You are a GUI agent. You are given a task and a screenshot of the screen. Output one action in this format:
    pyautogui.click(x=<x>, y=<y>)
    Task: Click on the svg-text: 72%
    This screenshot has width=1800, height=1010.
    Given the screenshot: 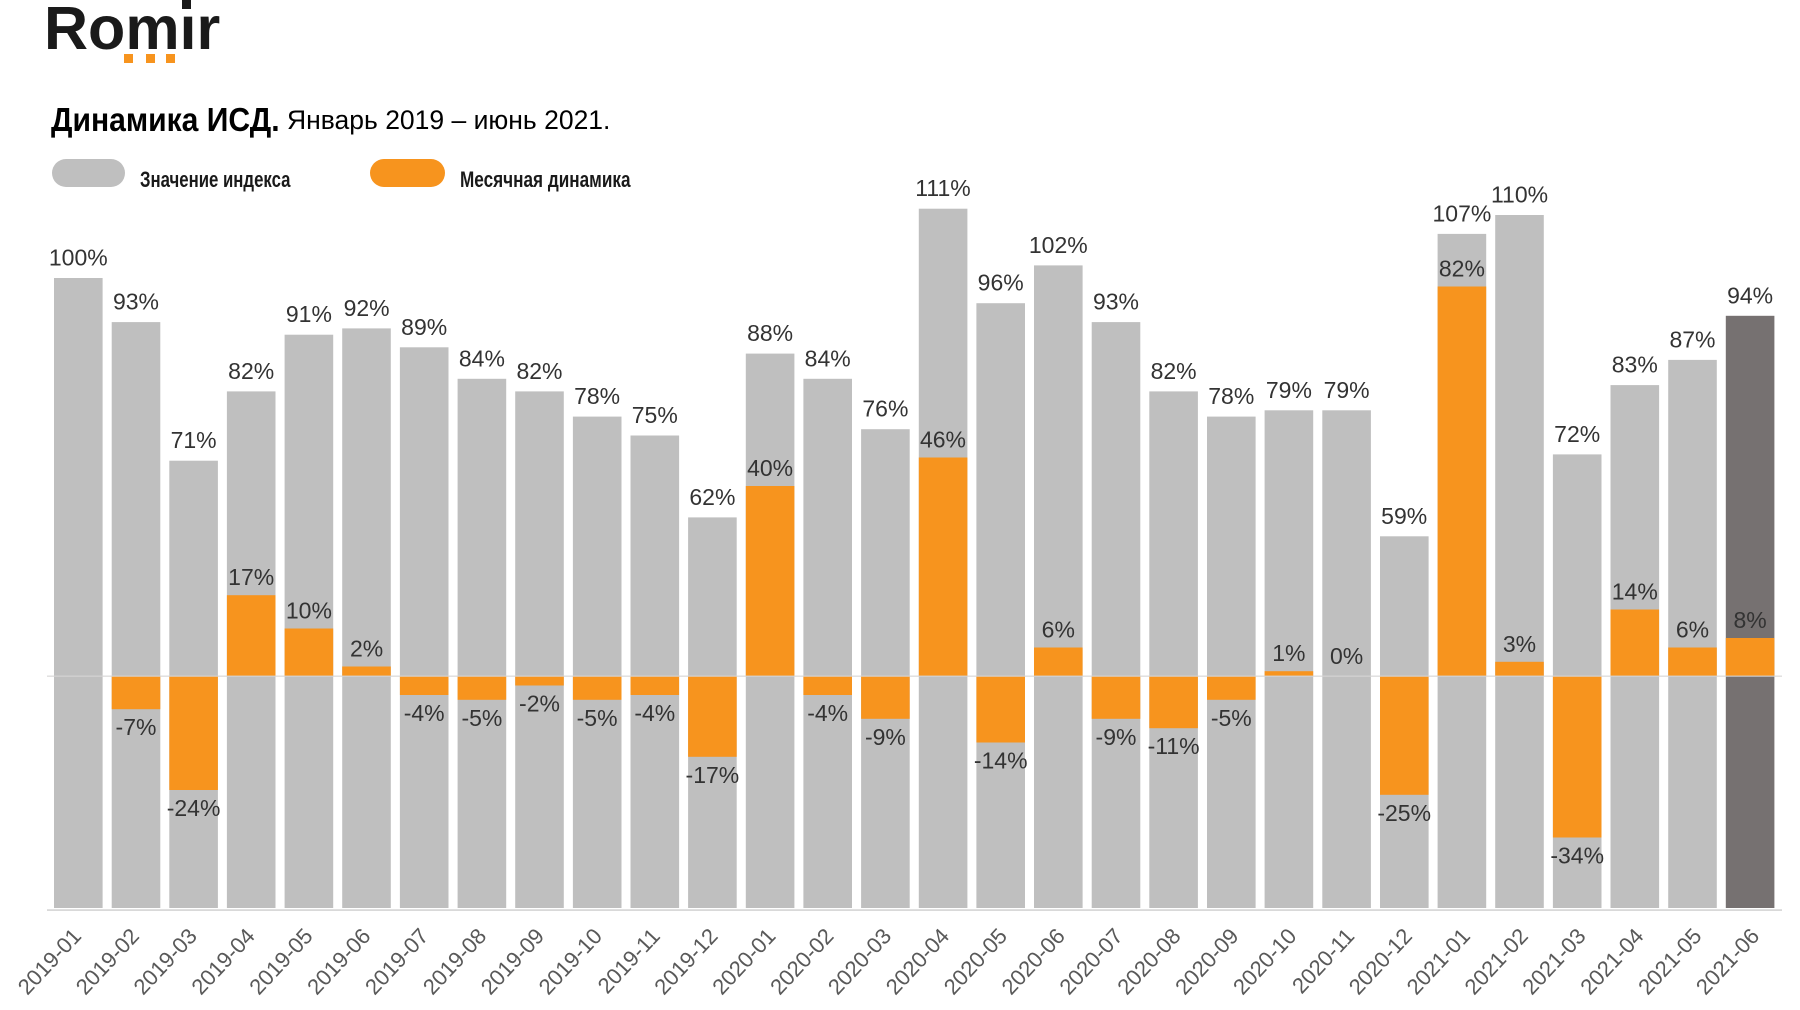 What is the action you would take?
    pyautogui.click(x=1577, y=434)
    